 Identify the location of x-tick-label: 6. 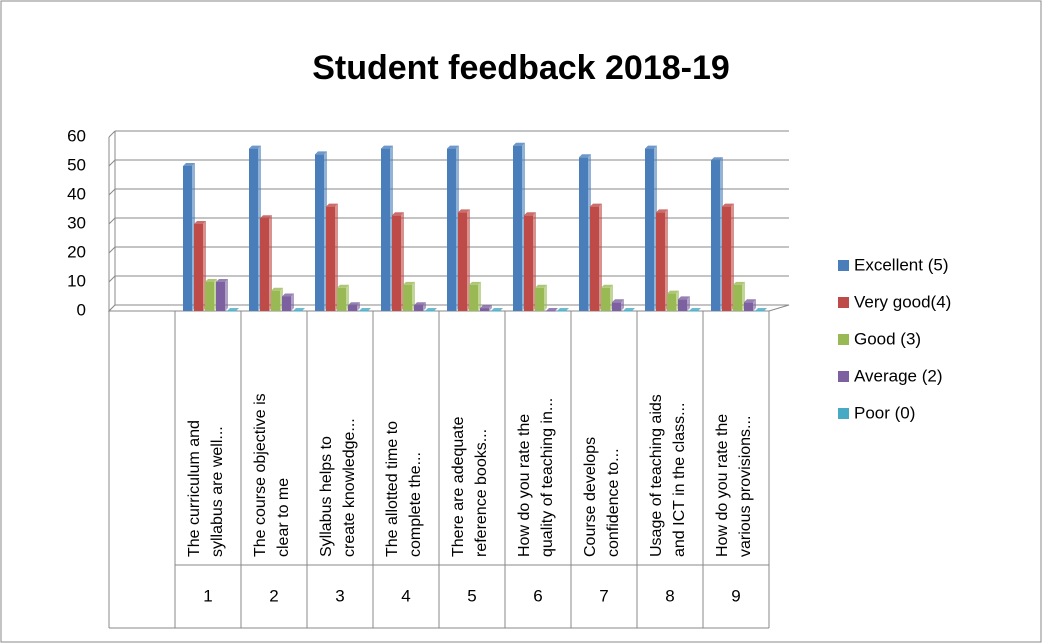
(537, 595).